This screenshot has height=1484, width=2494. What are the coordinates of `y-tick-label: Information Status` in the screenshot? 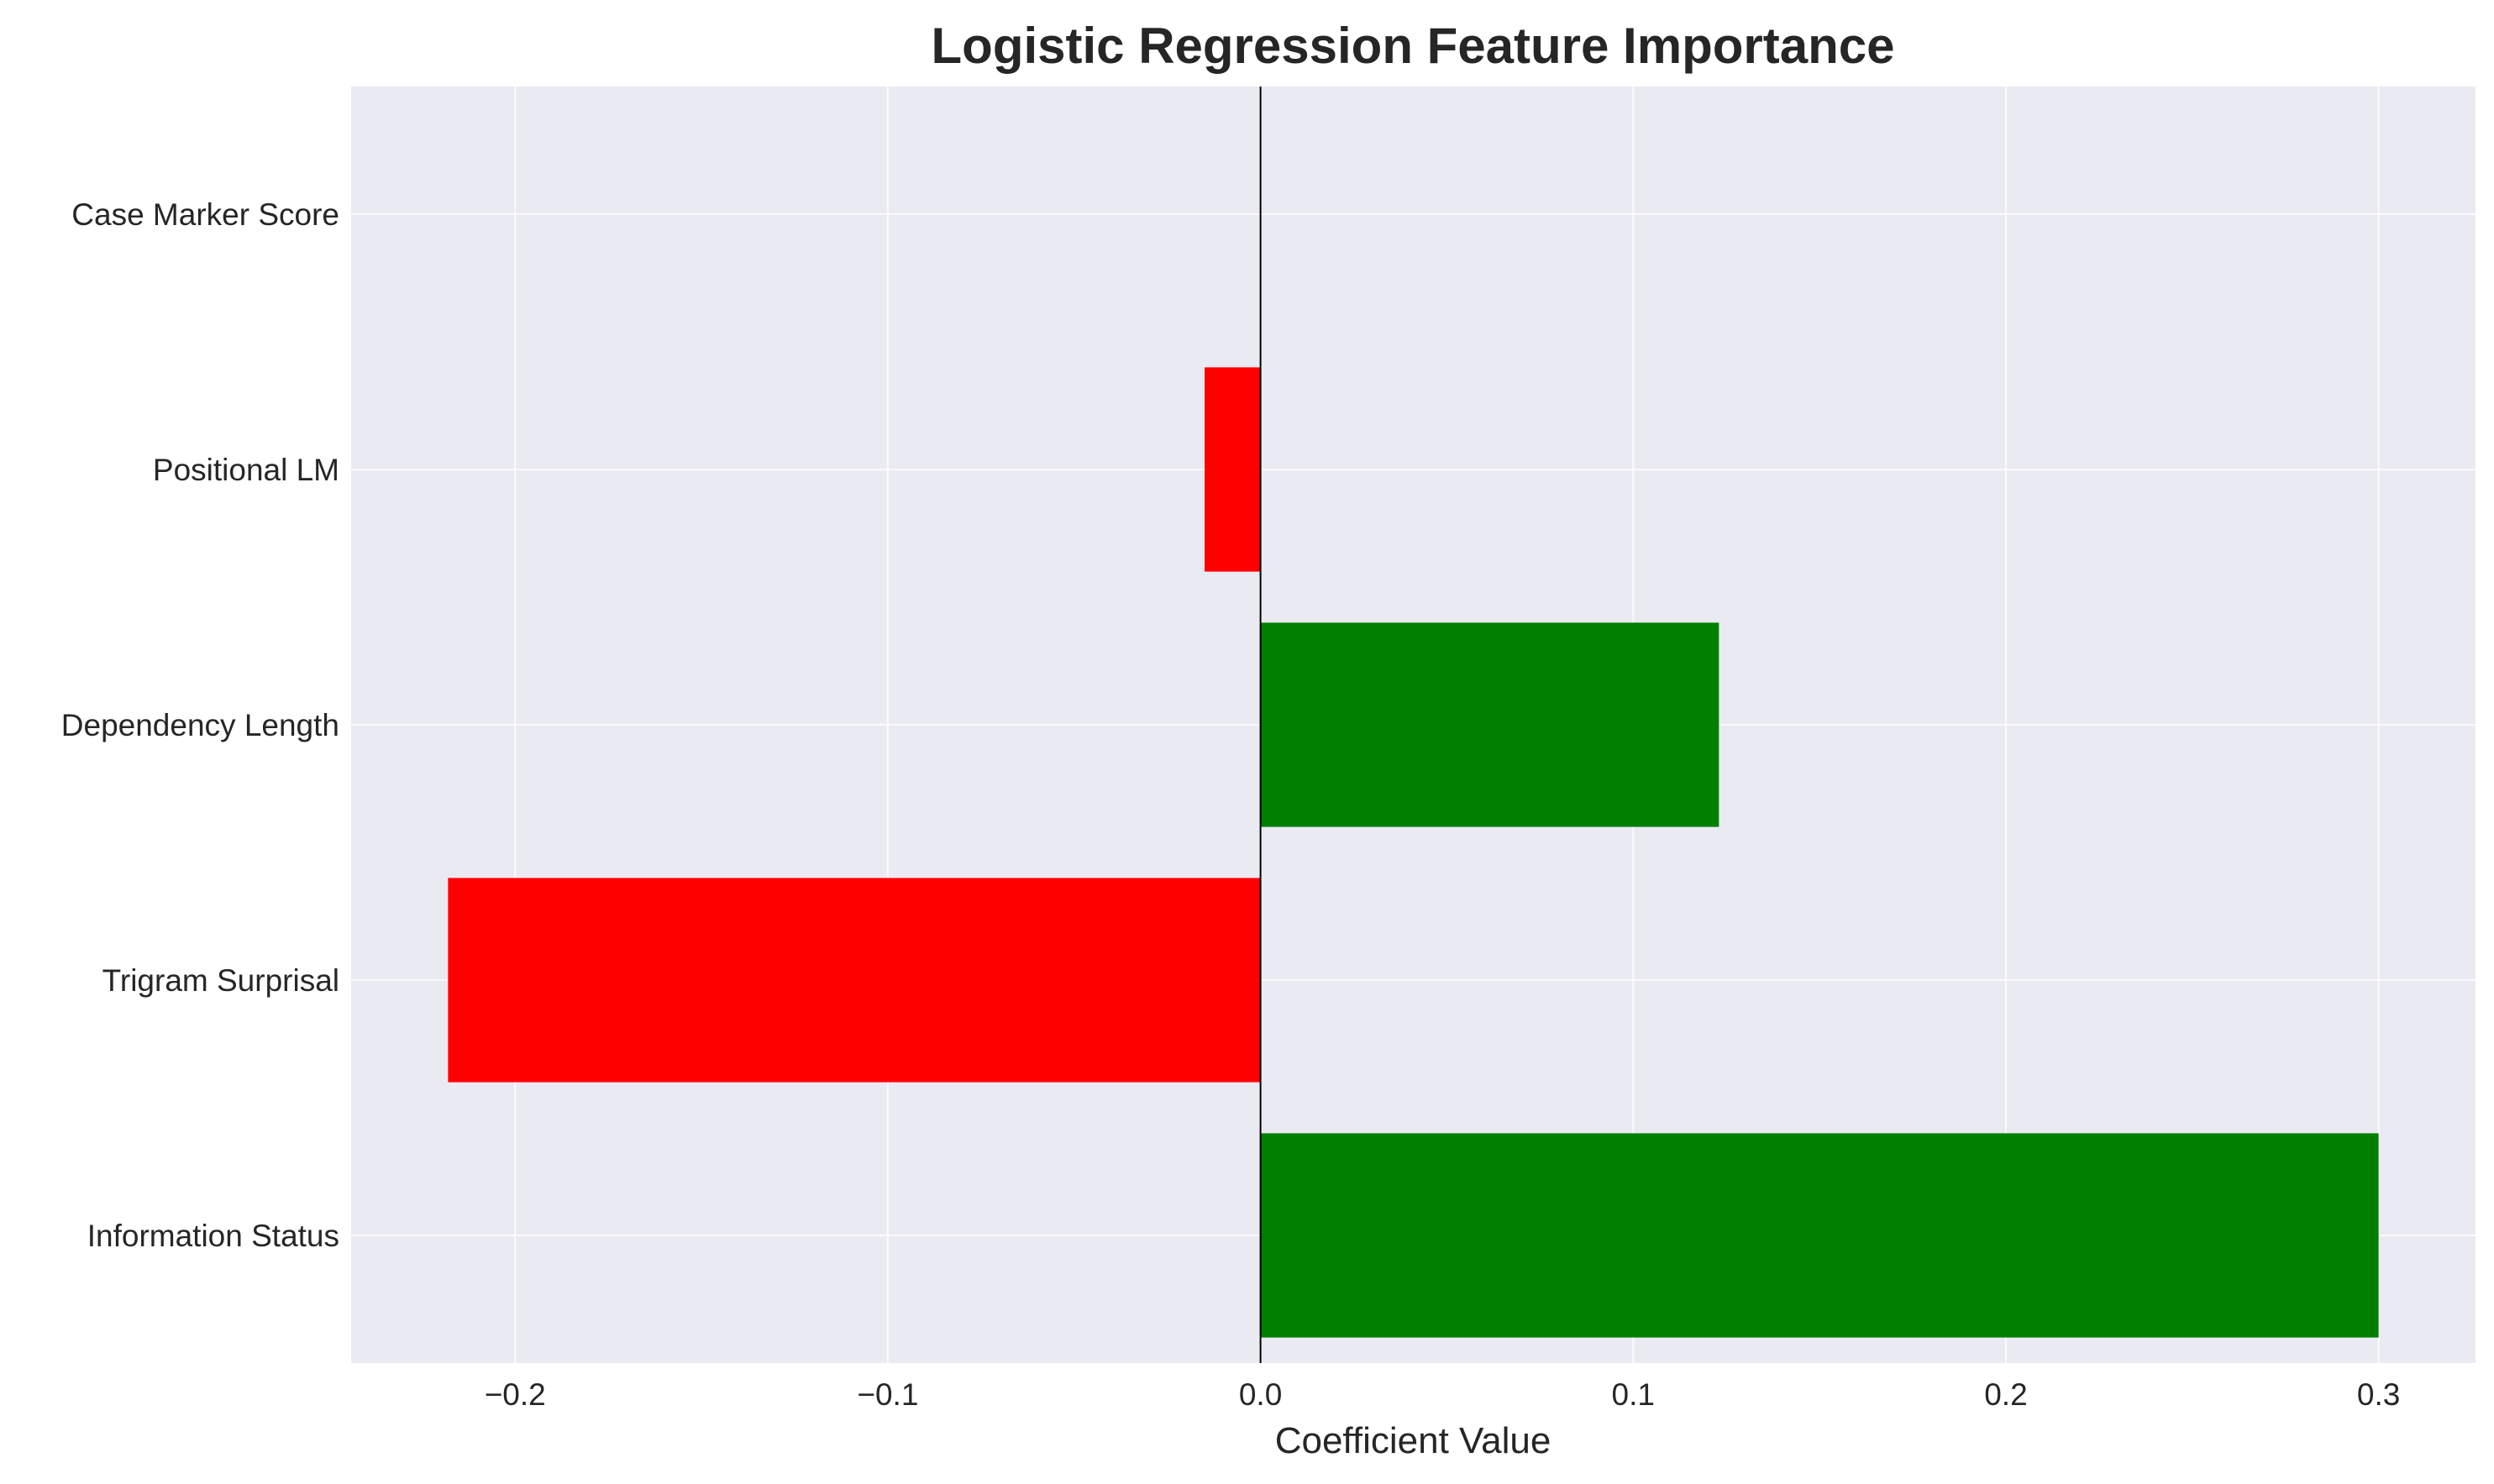 It's located at (213, 1236).